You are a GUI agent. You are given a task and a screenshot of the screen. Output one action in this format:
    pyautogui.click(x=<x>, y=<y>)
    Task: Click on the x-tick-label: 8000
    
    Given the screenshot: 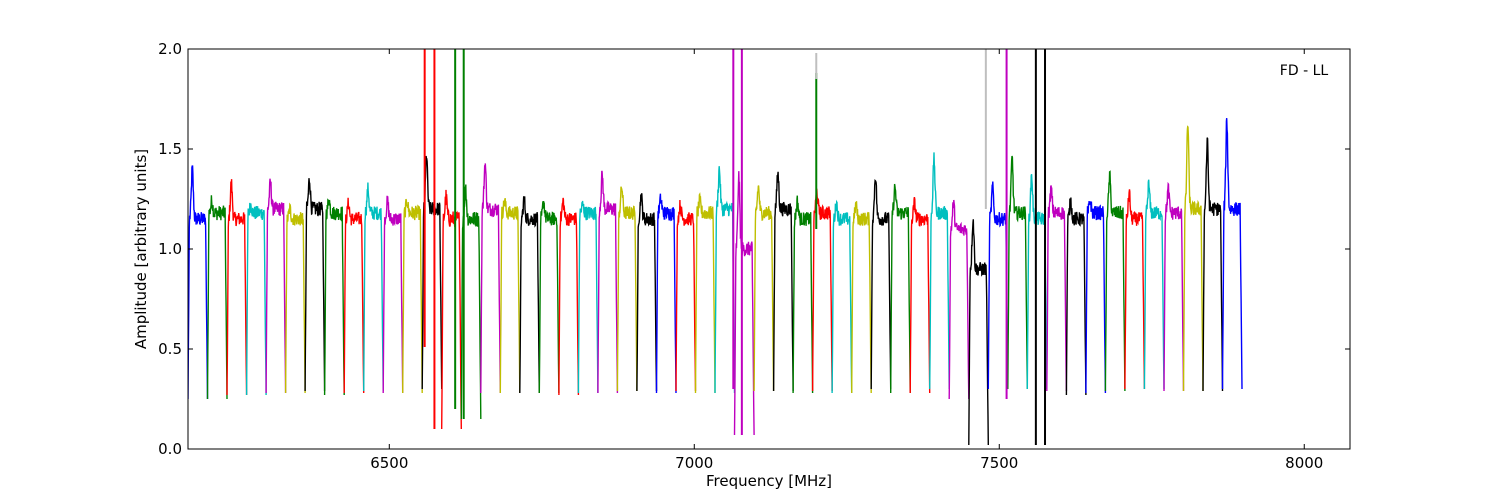 What is the action you would take?
    pyautogui.click(x=1304, y=463)
    